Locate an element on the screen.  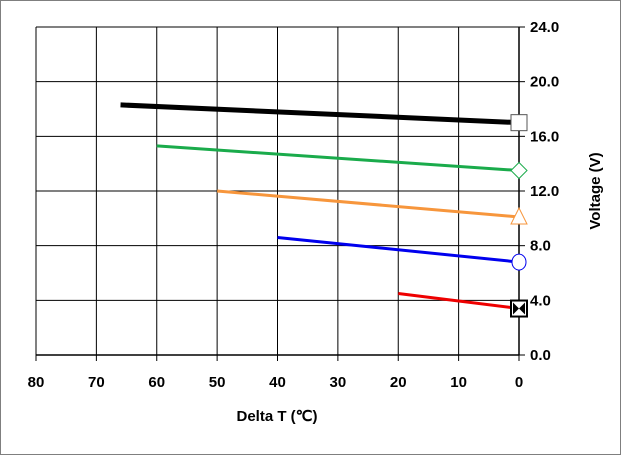
y-tick-label: 16.0 is located at coordinates (544, 136).